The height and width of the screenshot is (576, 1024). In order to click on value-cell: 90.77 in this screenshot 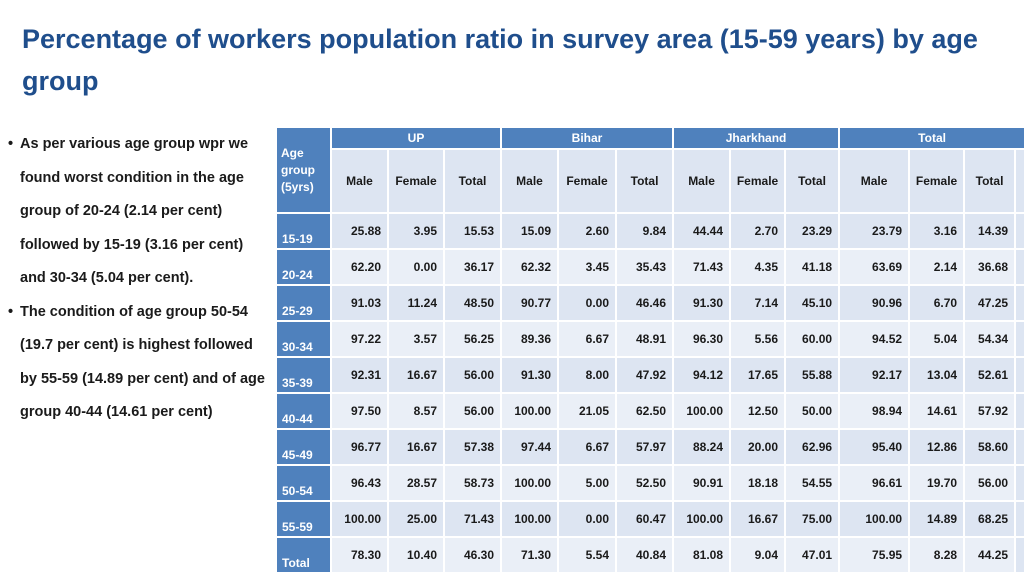, I will do `click(530, 303)`.